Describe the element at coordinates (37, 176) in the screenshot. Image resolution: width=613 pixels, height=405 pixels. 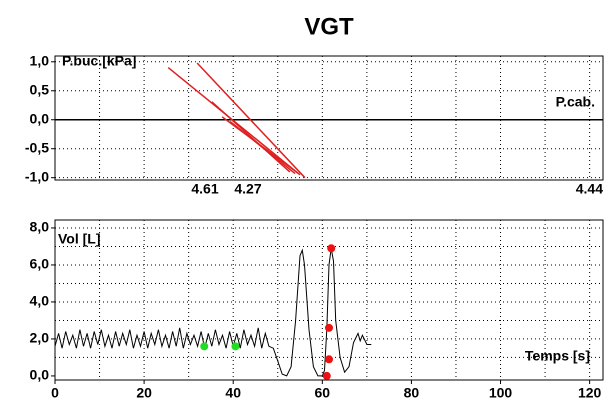
I see `y-tick-label: -1,0` at that location.